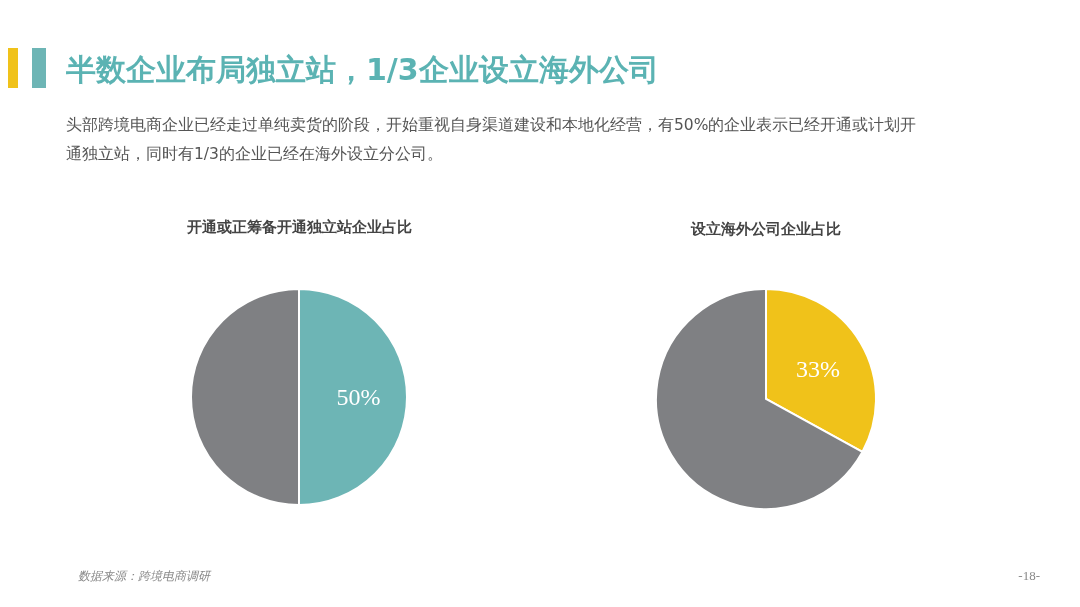  I want to click on chart-title: 开通或正筹备开通独立站企业占比, so click(298, 227).